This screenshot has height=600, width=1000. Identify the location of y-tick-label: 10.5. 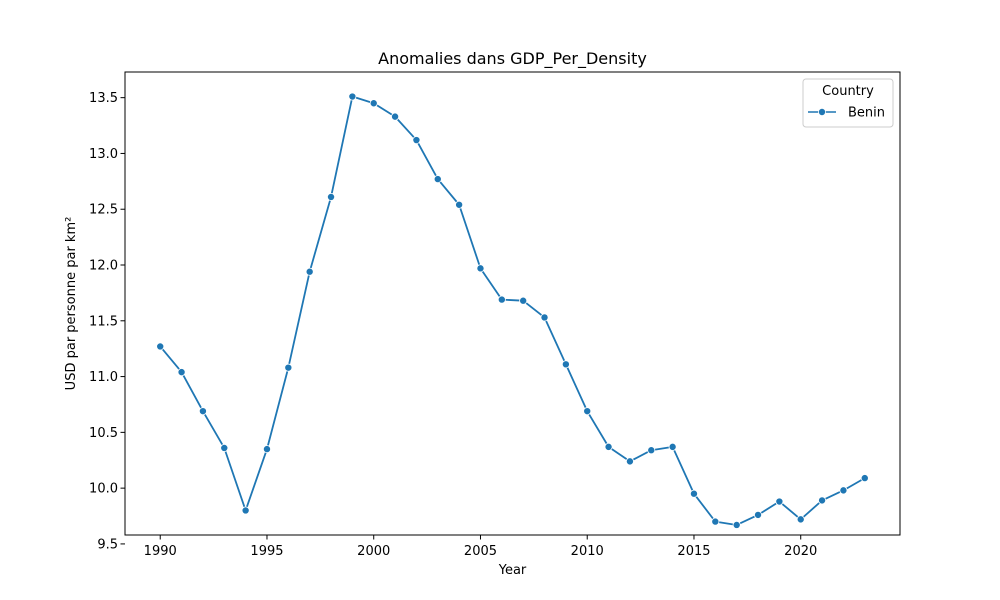
(103, 433).